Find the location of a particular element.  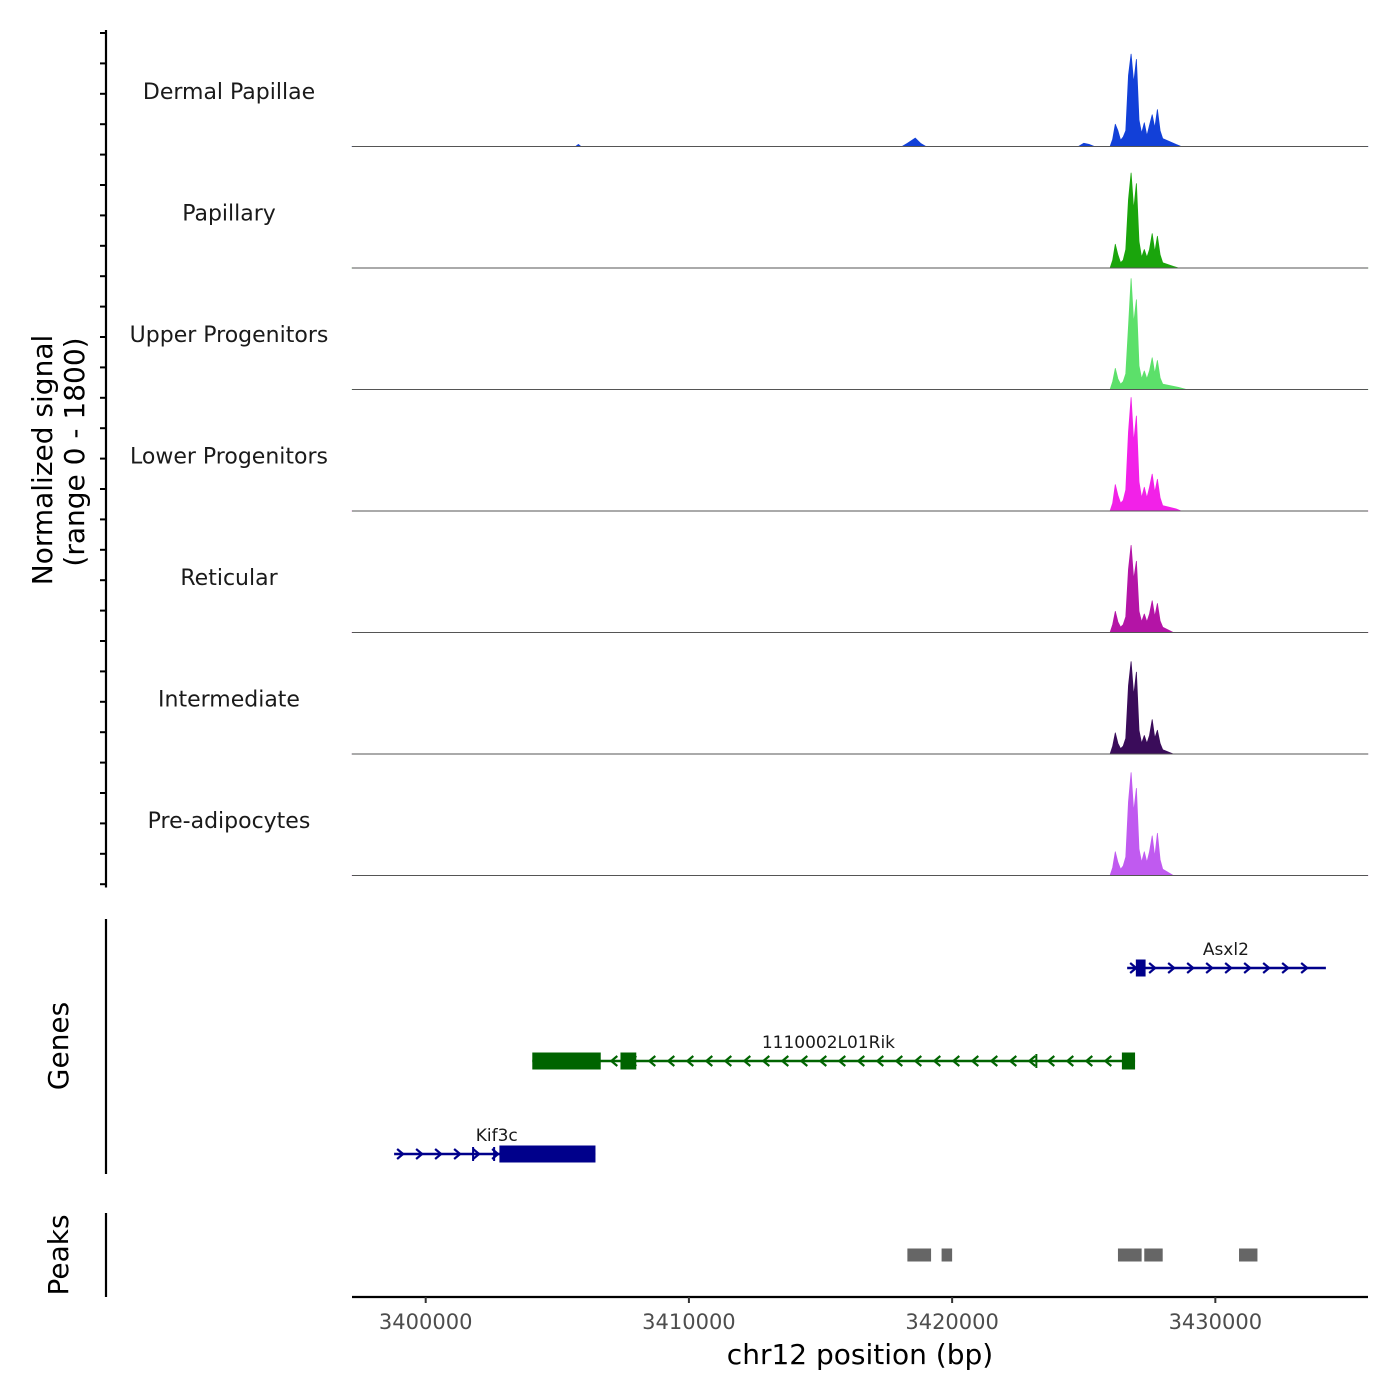

gene-label: Asxl2 is located at coordinates (1226, 950).